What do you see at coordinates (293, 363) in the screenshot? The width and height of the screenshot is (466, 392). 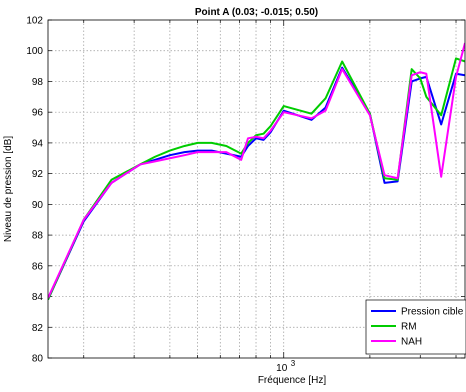 I see `x-tick-label-exponent: 3` at bounding box center [293, 363].